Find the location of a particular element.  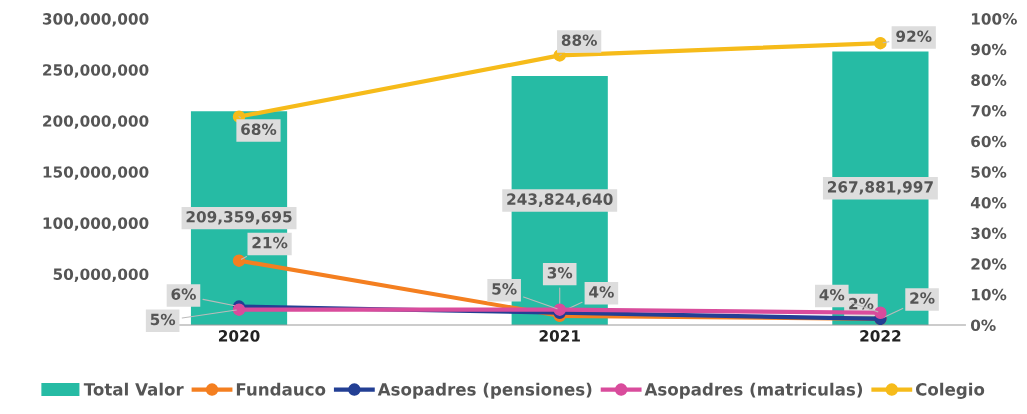

y-tick-label: 150,000,000 is located at coordinates (96, 173).